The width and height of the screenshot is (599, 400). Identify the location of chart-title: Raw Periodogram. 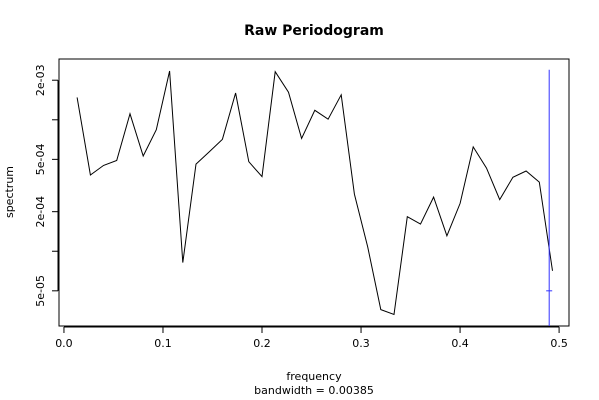
(314, 31).